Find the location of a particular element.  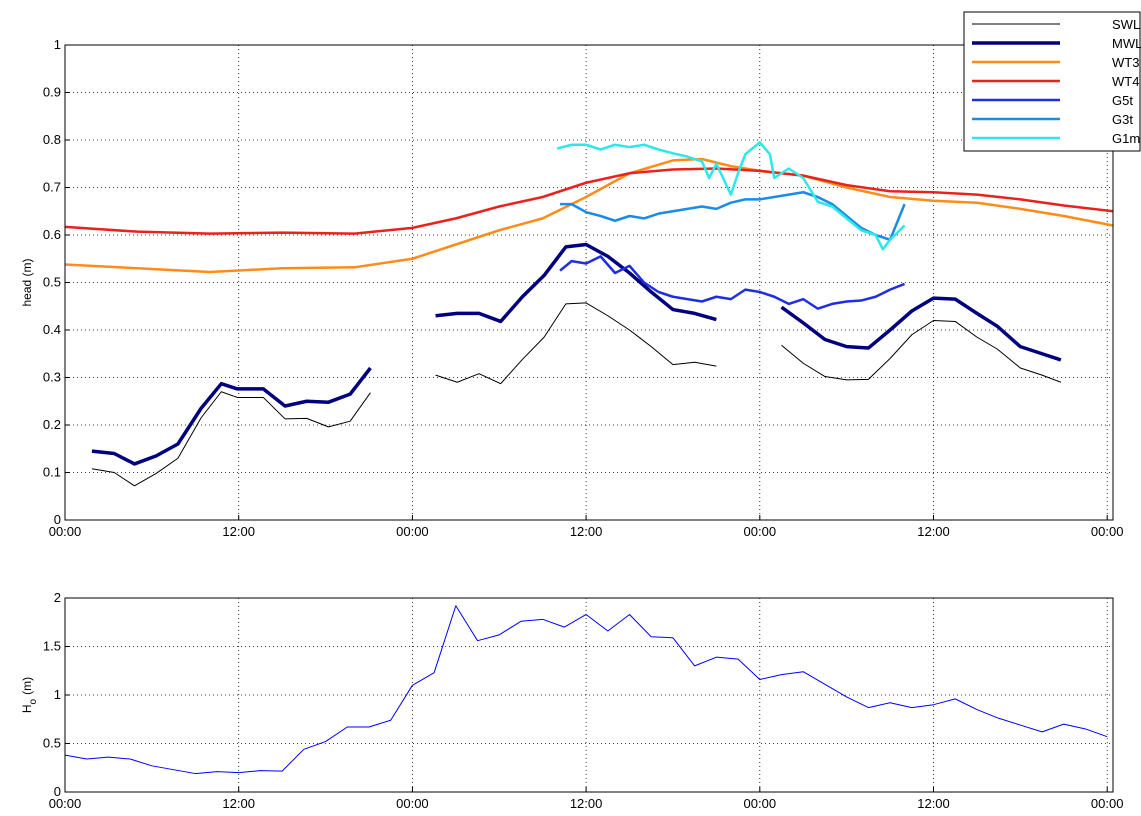

y-tick-label: 0.6 is located at coordinates (52, 234).